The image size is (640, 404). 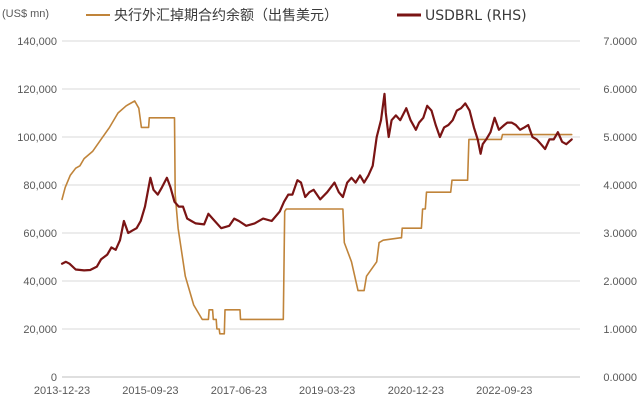 What do you see at coordinates (37, 138) in the screenshot?
I see `left-tick-label: 100,000` at bounding box center [37, 138].